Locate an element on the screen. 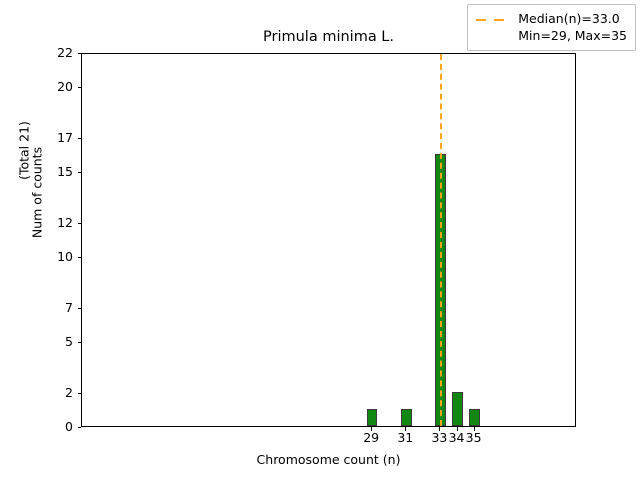 The height and width of the screenshot is (480, 640). y-tick-label: 2 is located at coordinates (69, 392).